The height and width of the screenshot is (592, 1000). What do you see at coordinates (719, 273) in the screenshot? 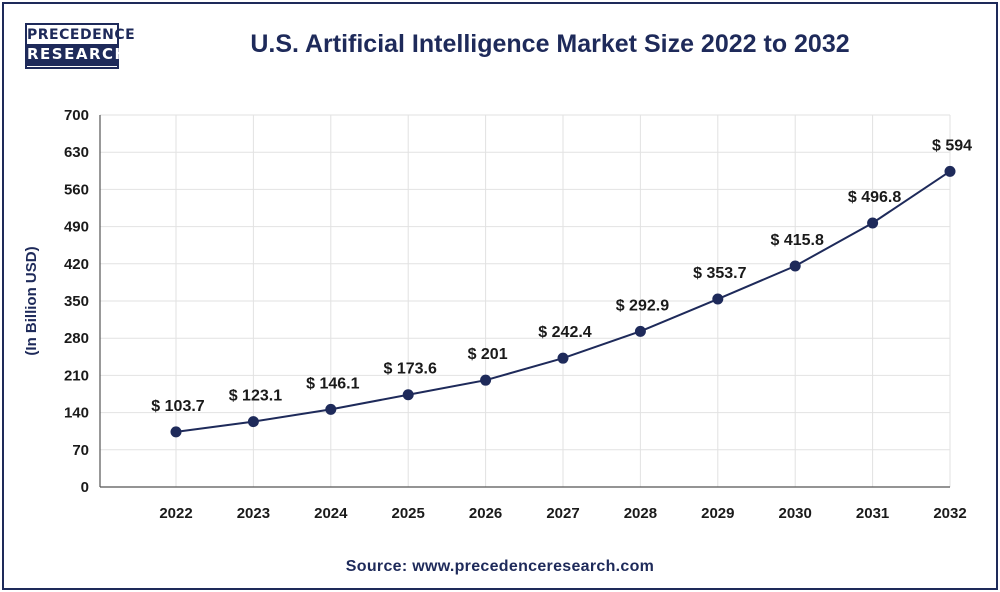
I see `data-label: $ 353.7` at bounding box center [719, 273].